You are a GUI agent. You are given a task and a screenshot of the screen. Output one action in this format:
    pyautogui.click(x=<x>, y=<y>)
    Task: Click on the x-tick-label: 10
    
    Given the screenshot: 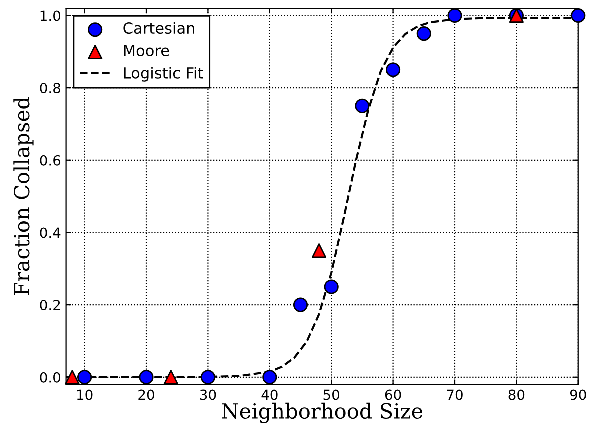 What is the action you would take?
    pyautogui.click(x=85, y=395)
    